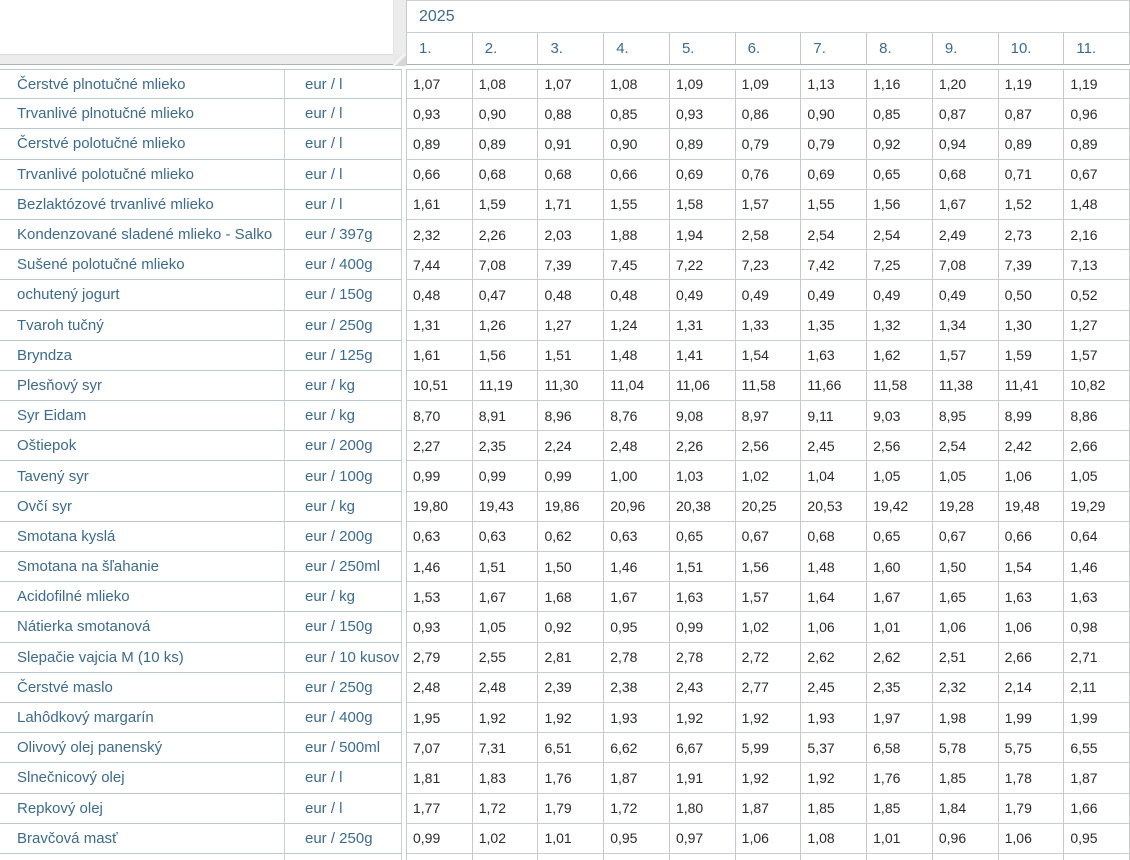  What do you see at coordinates (505, 838) in the screenshot?
I see `value-cell: 1,02` at bounding box center [505, 838].